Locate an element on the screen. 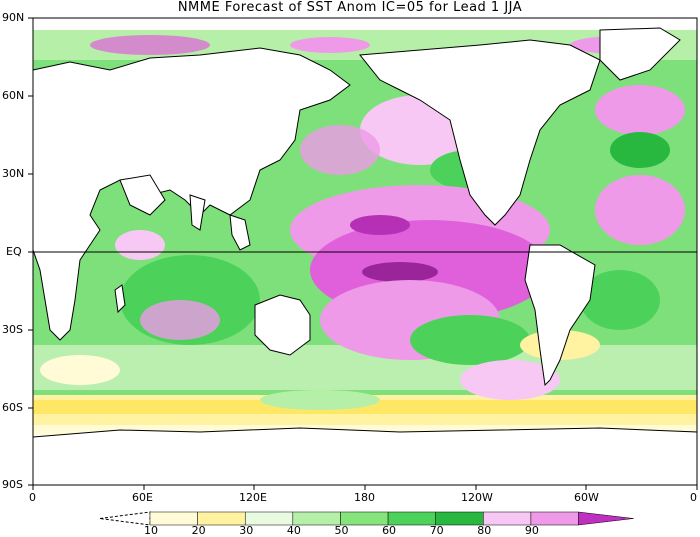  lat-label-60n: 60N is located at coordinates (13, 95).